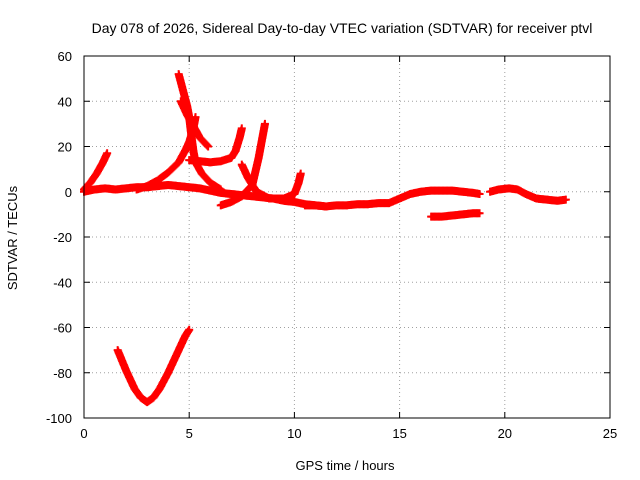  What do you see at coordinates (62, 373) in the screenshot?
I see `y-tick-label: -80` at bounding box center [62, 373].